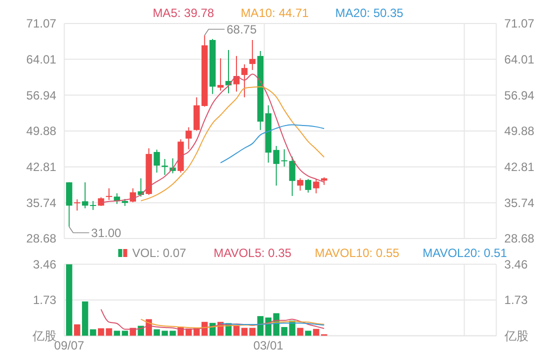  What do you see at coordinates (253, 253) in the screenshot?
I see `text: MAVOL5: 0.35` at bounding box center [253, 253].